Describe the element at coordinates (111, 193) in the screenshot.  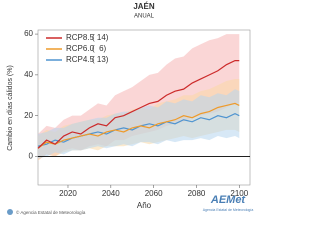
I see `x-tick-label: 2040` at that location.